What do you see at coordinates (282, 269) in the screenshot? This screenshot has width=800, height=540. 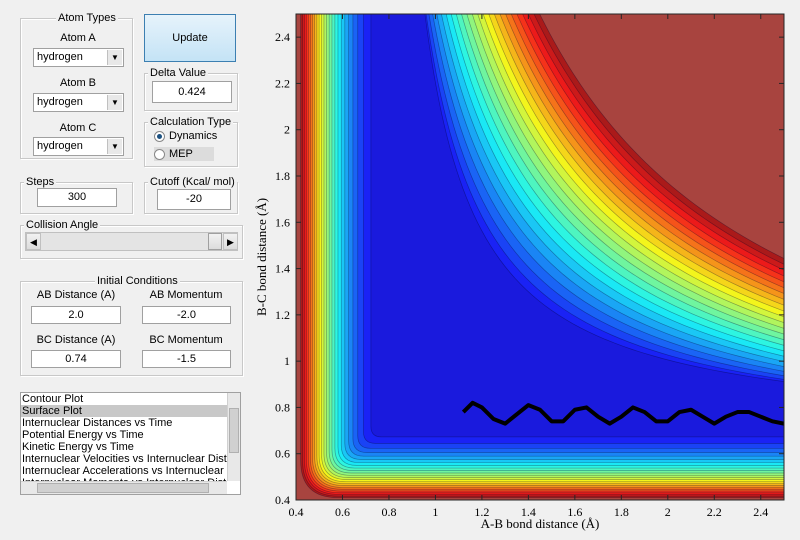 I see `y-tick-label: 1.4` at bounding box center [282, 269].